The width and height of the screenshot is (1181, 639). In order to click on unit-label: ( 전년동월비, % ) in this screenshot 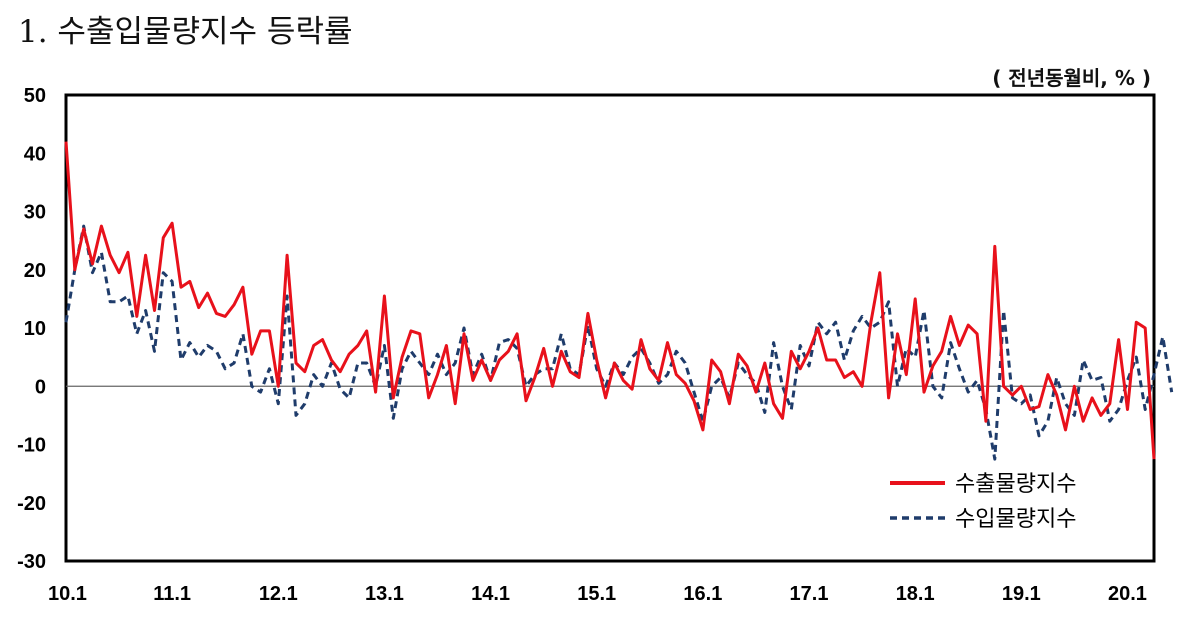, I will do `click(1071, 78)`.